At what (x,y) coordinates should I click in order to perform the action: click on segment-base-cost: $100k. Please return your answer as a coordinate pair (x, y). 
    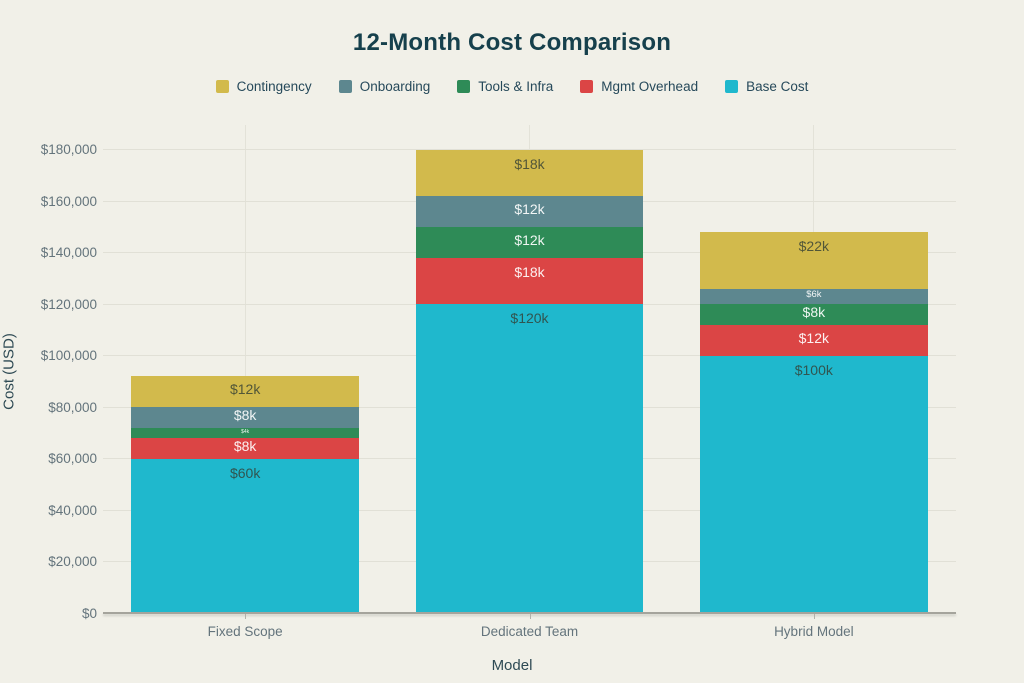
    Looking at the image, I should click on (814, 484).